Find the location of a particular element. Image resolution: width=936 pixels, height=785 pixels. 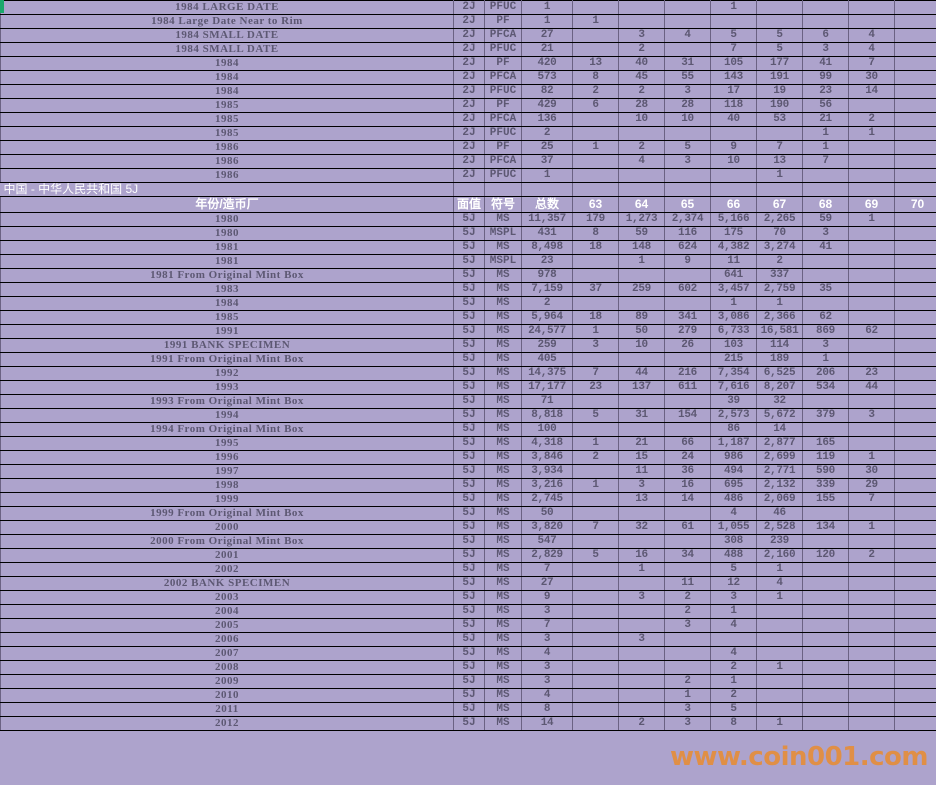

header-grade-68: 68 is located at coordinates (825, 204).